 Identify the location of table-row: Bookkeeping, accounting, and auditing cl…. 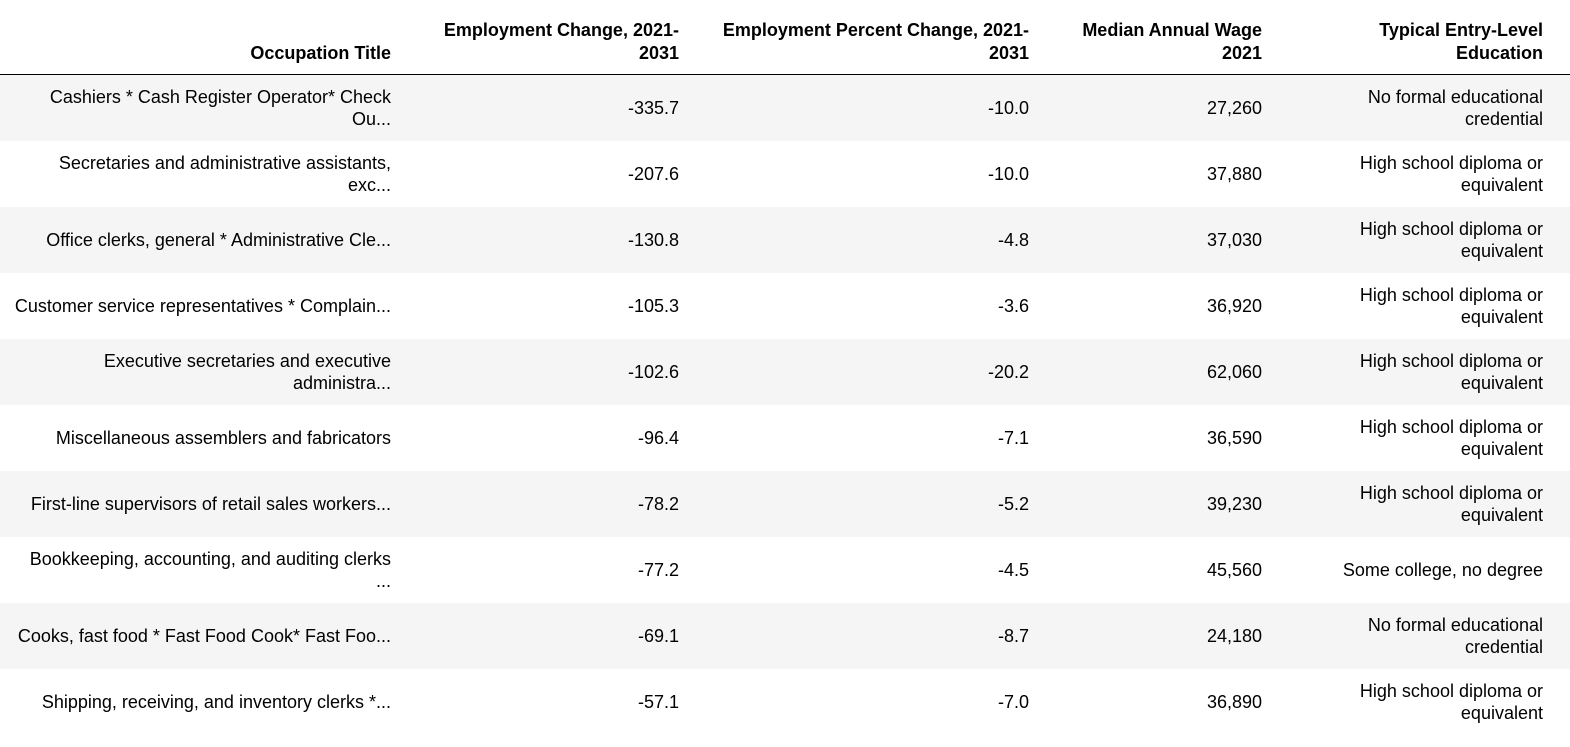
(785, 570).